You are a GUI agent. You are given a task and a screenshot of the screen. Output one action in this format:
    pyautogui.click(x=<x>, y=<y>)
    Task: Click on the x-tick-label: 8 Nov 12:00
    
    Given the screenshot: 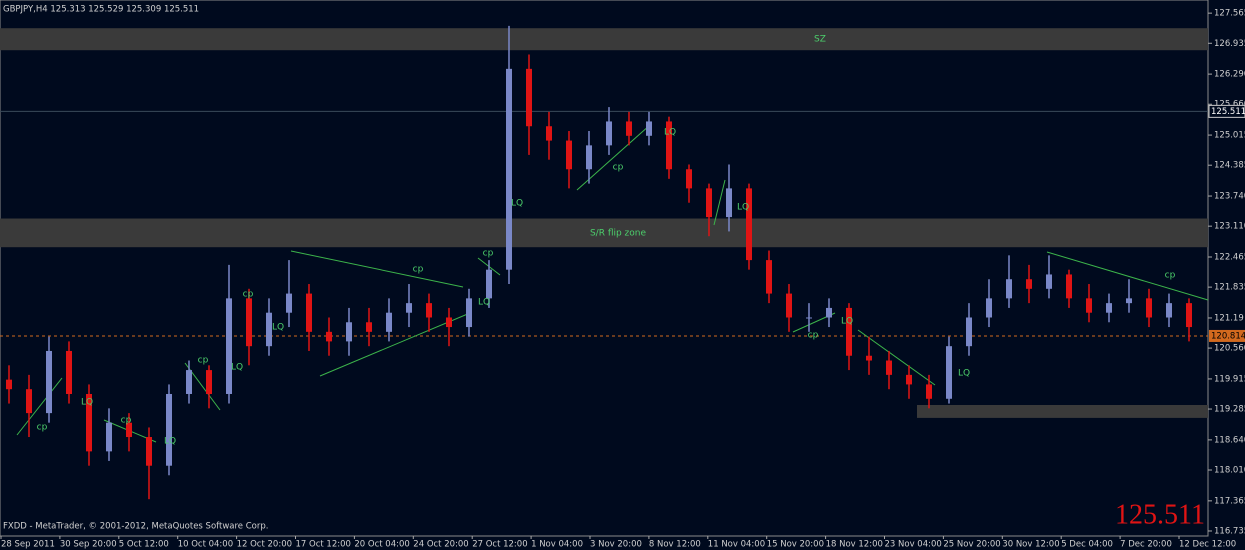 What is the action you would take?
    pyautogui.click(x=675, y=545)
    